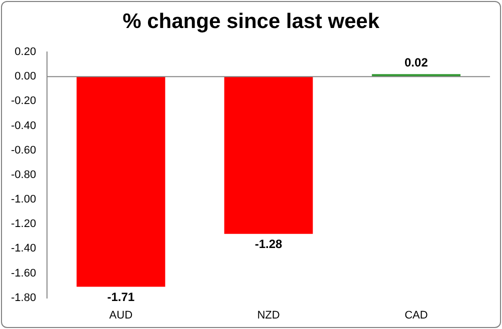  Describe the element at coordinates (268, 315) in the screenshot. I see `x-tick-label: NZD` at that location.